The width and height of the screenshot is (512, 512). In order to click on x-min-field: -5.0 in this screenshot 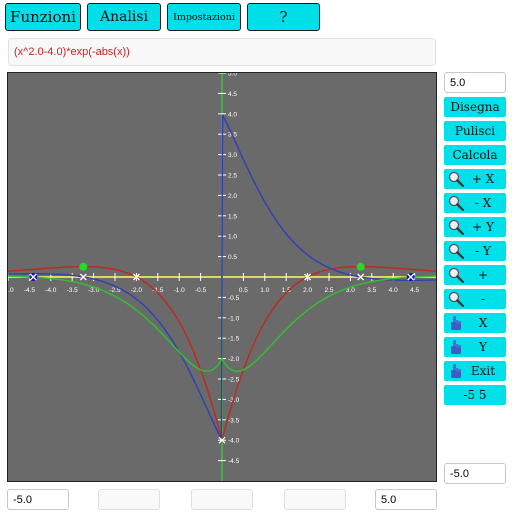, I will do `click(38, 499)`.